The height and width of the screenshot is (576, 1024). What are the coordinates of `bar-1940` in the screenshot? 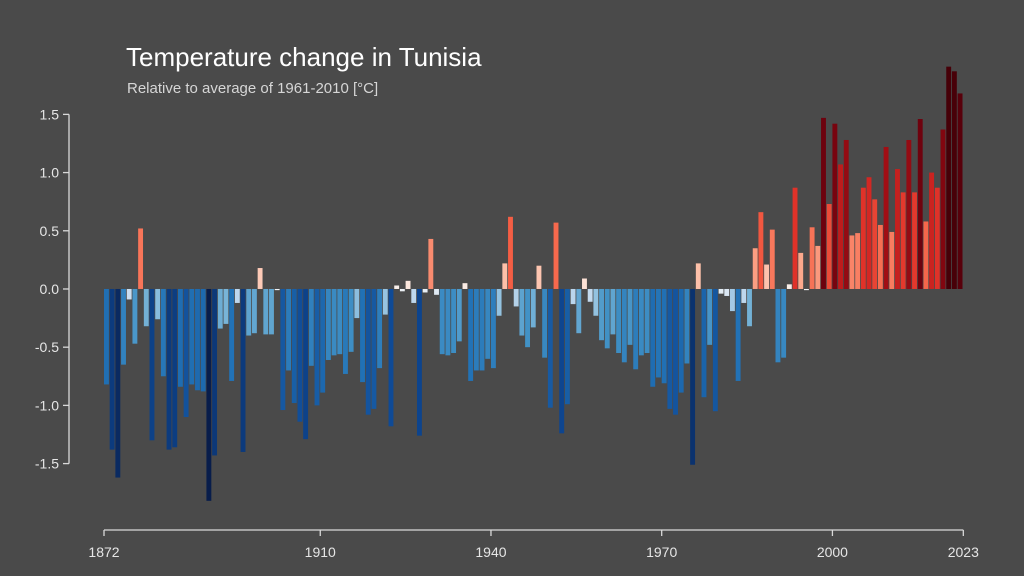 It's located at (493, 328).